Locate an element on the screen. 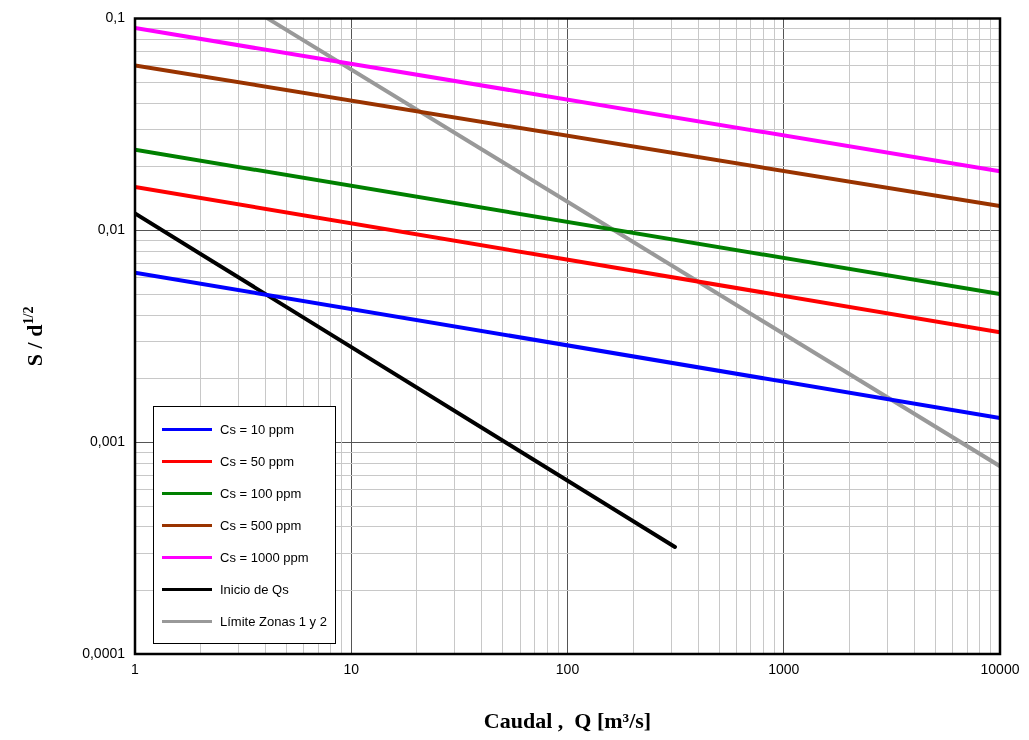  x-tick-label: 10 is located at coordinates (351, 669).